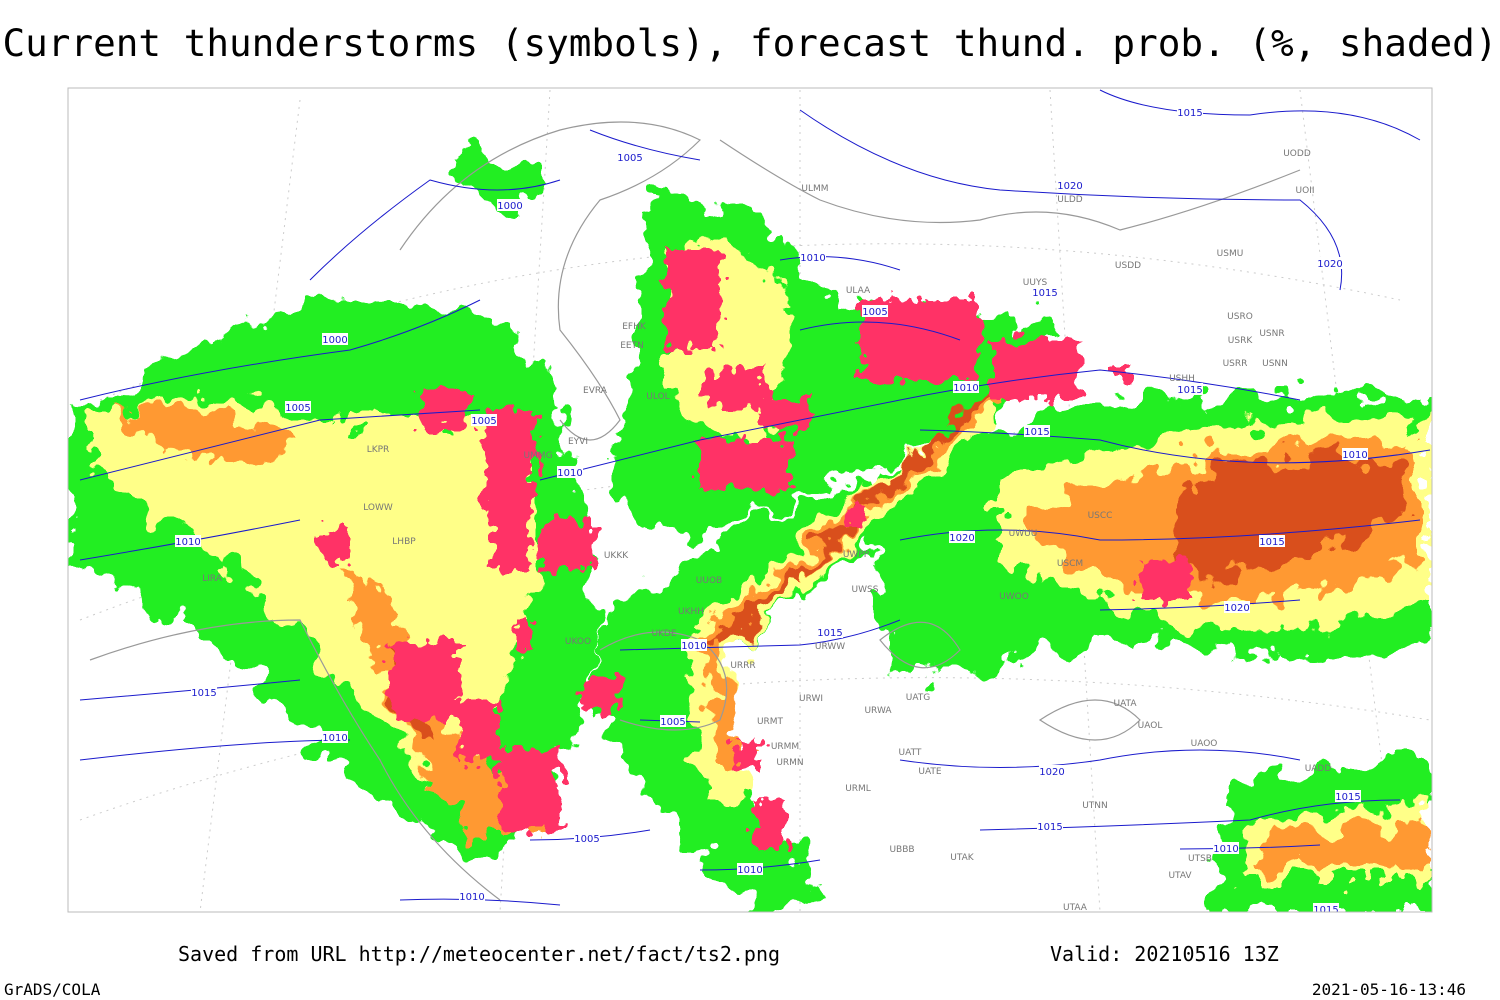 The width and height of the screenshot is (1500, 1000). What do you see at coordinates (811, 699) in the screenshot?
I see `station-code: URWI` at bounding box center [811, 699].